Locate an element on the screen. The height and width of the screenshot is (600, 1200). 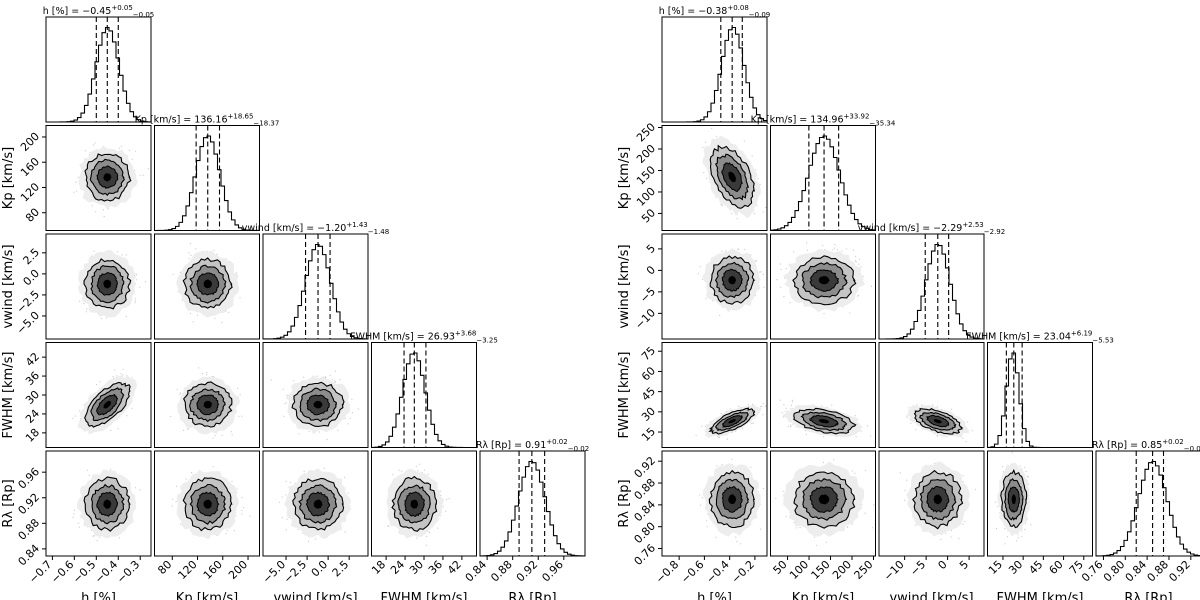
y-axis-label-rl: Rλ [Rp] is located at coordinates (8, 503).